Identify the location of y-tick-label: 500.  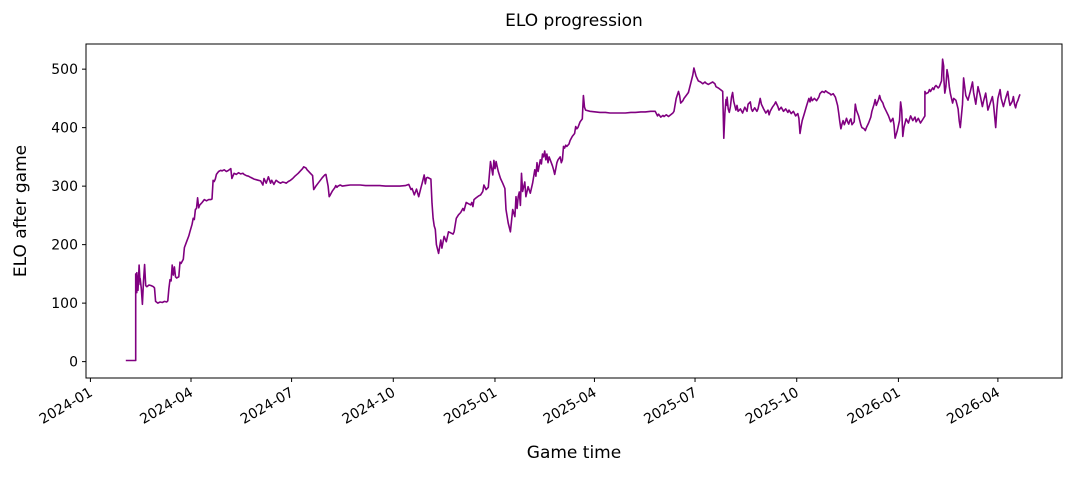
(64, 70).